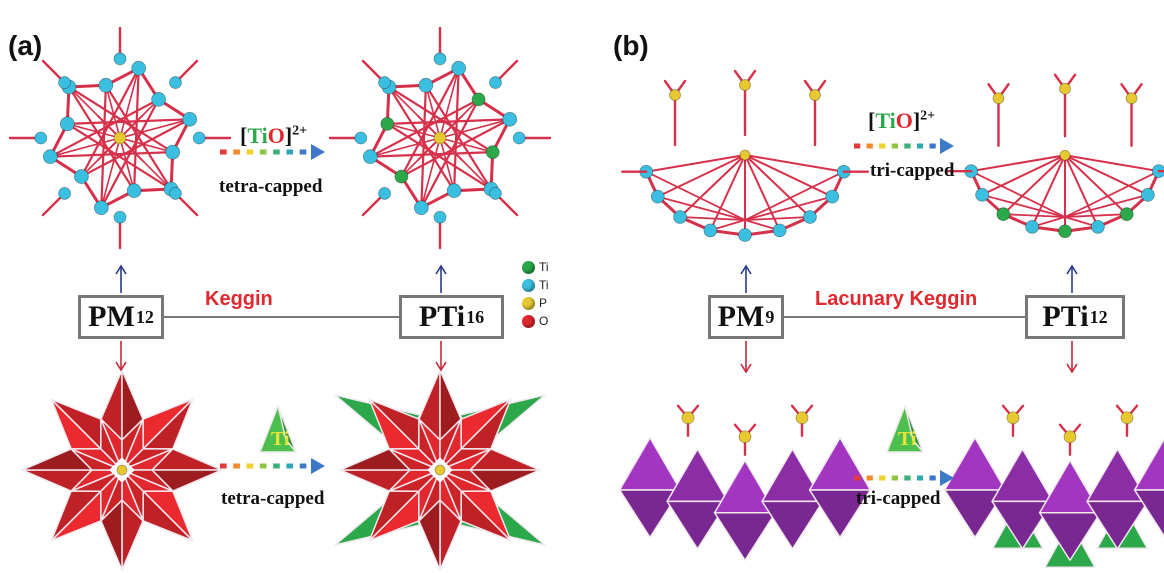 This screenshot has height=573, width=1164. I want to click on tetra-capped-label-top: tetra-capped, so click(271, 186).